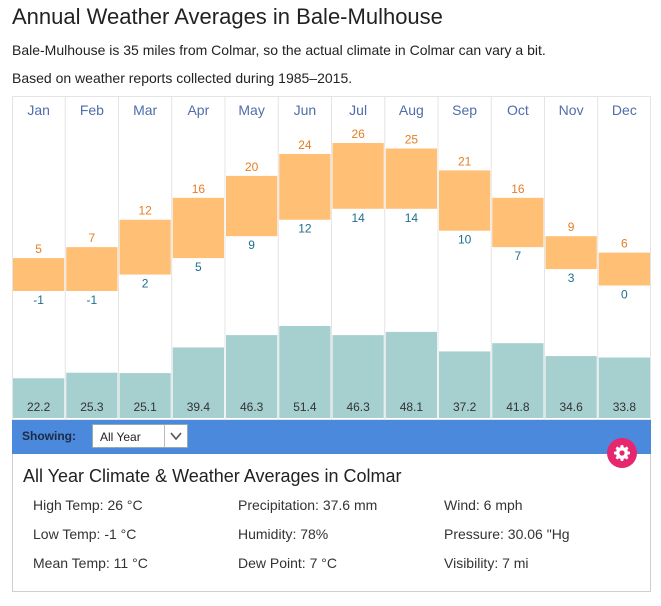 Image resolution: width=661 pixels, height=606 pixels. What do you see at coordinates (624, 295) in the screenshot?
I see `low-temp-label: 0` at bounding box center [624, 295].